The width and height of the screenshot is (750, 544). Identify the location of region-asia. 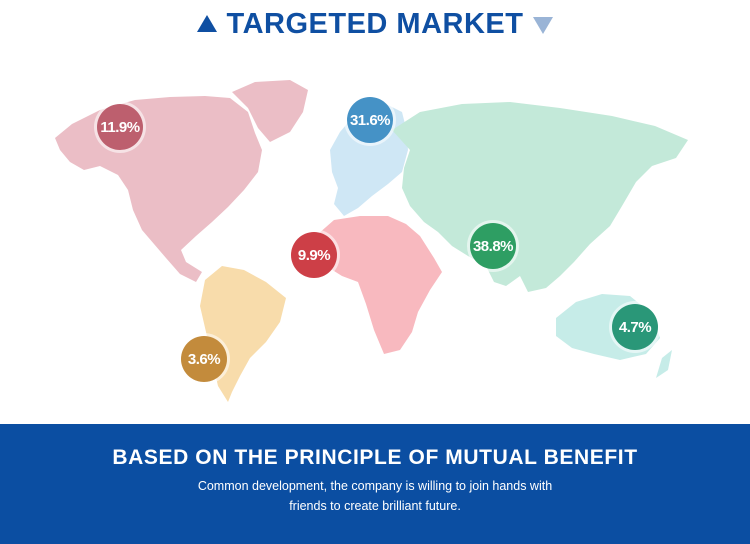
(540, 197).